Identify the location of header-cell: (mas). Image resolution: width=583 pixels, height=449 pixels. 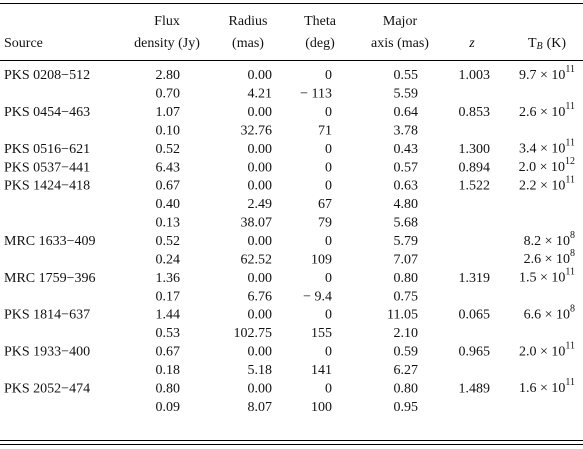
(248, 43).